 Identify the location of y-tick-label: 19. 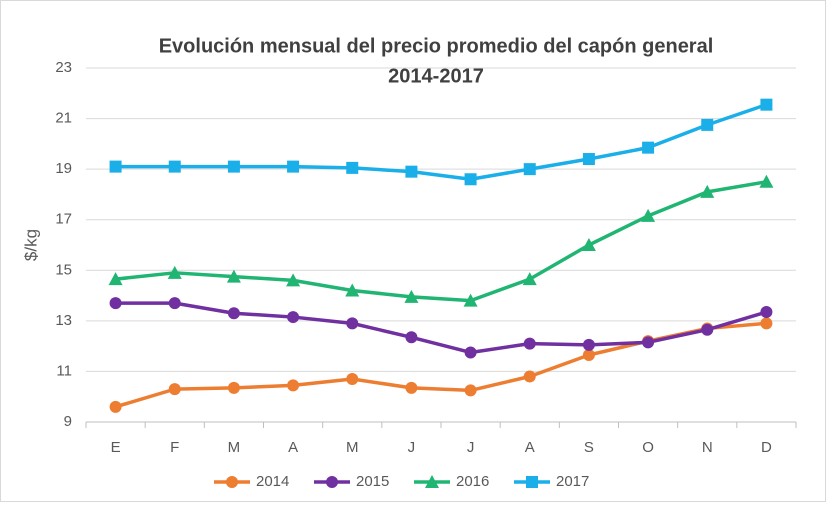
(63, 168).